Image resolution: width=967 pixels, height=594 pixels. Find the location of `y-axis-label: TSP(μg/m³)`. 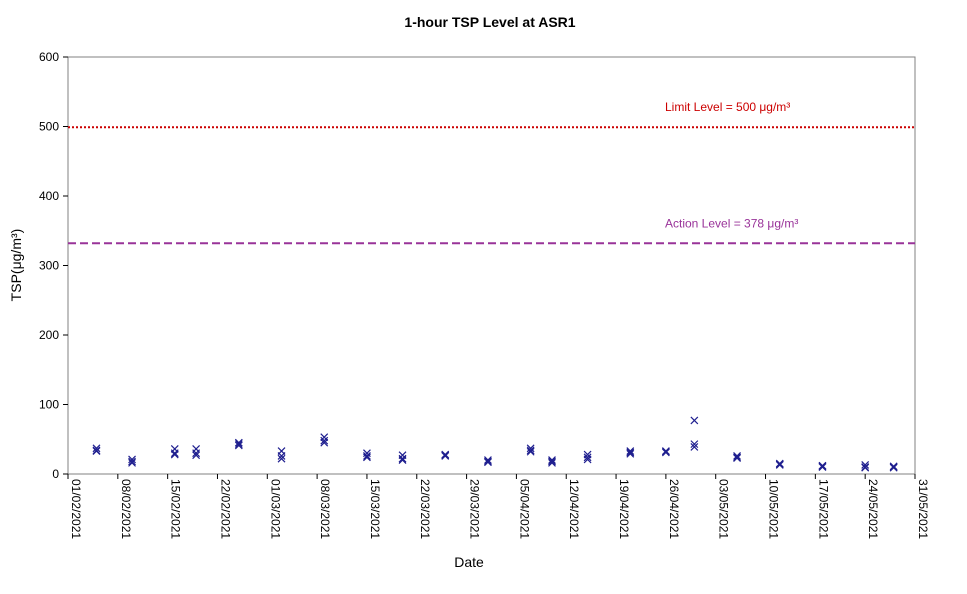

y-axis-label: TSP(μg/m³) is located at coordinates (16, 265).